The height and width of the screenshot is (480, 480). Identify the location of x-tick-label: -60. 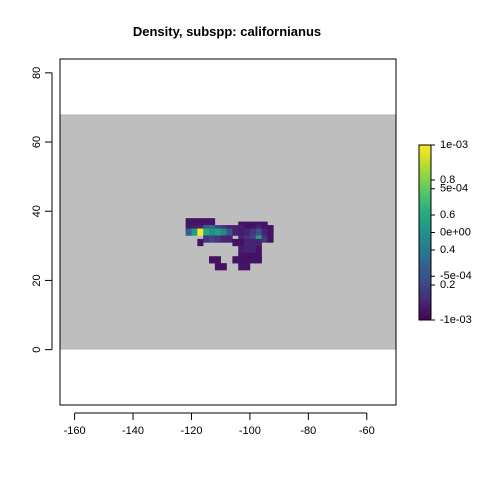
(367, 431).